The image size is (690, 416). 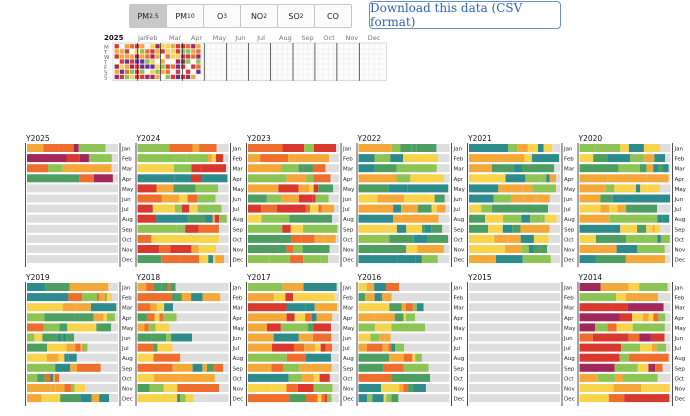 What do you see at coordinates (237, 289) in the screenshot?
I see `month-label: Jan` at bounding box center [237, 289].